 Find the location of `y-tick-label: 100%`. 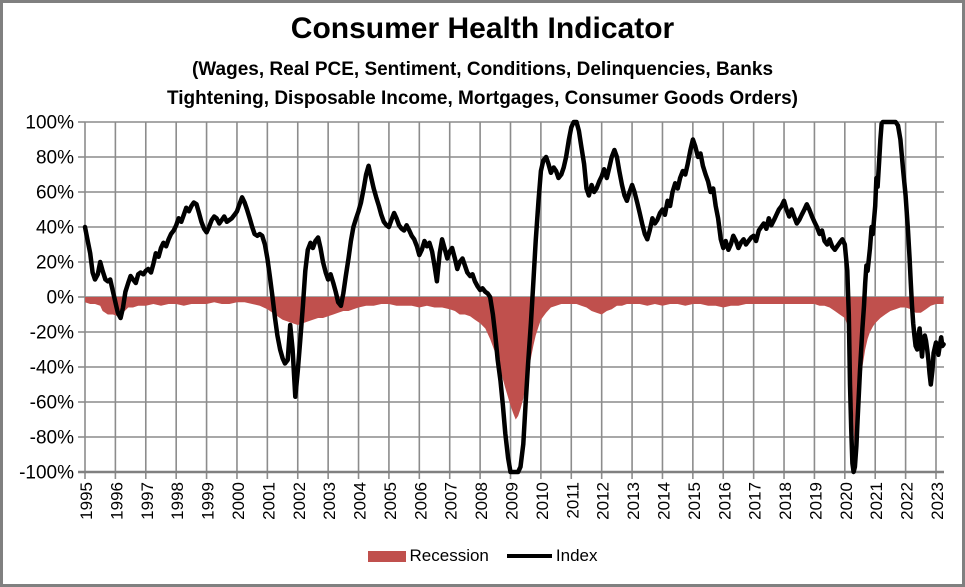

y-tick-label: 100% is located at coordinates (49, 123).